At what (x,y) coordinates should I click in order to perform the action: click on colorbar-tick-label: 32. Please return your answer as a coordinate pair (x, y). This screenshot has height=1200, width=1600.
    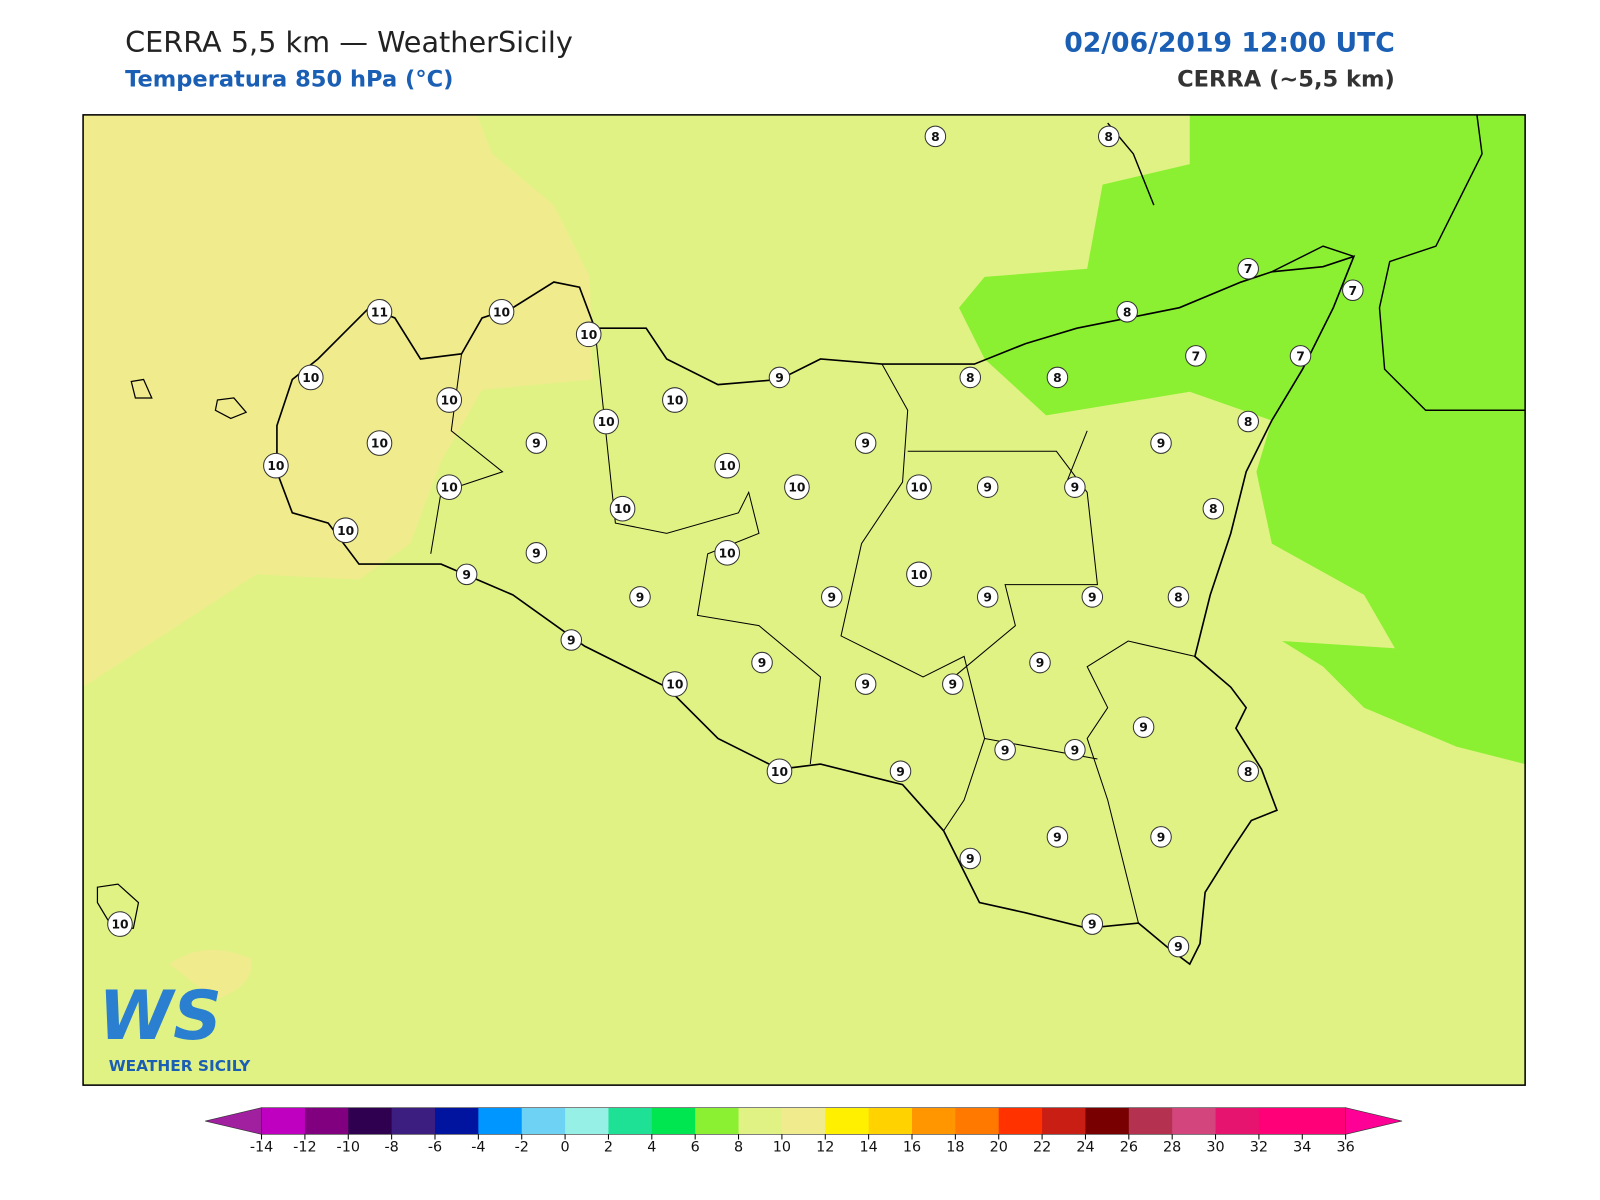
    Looking at the image, I should click on (1259, 1148).